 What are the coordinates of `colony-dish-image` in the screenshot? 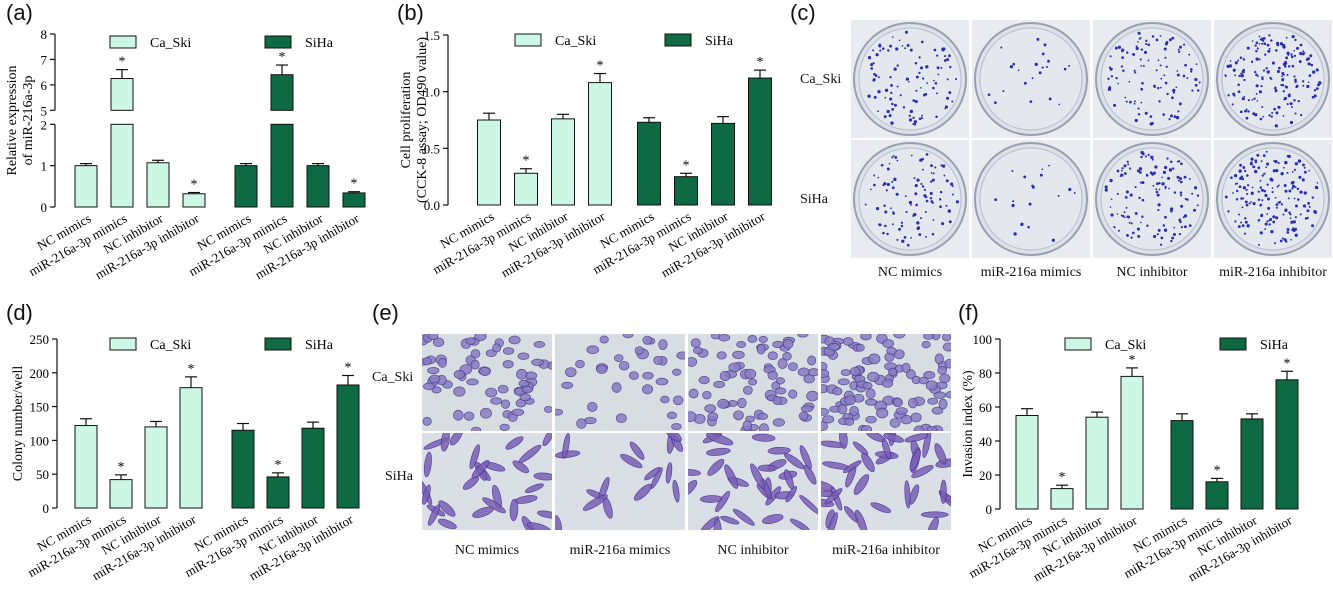 It's located at (1031, 199).